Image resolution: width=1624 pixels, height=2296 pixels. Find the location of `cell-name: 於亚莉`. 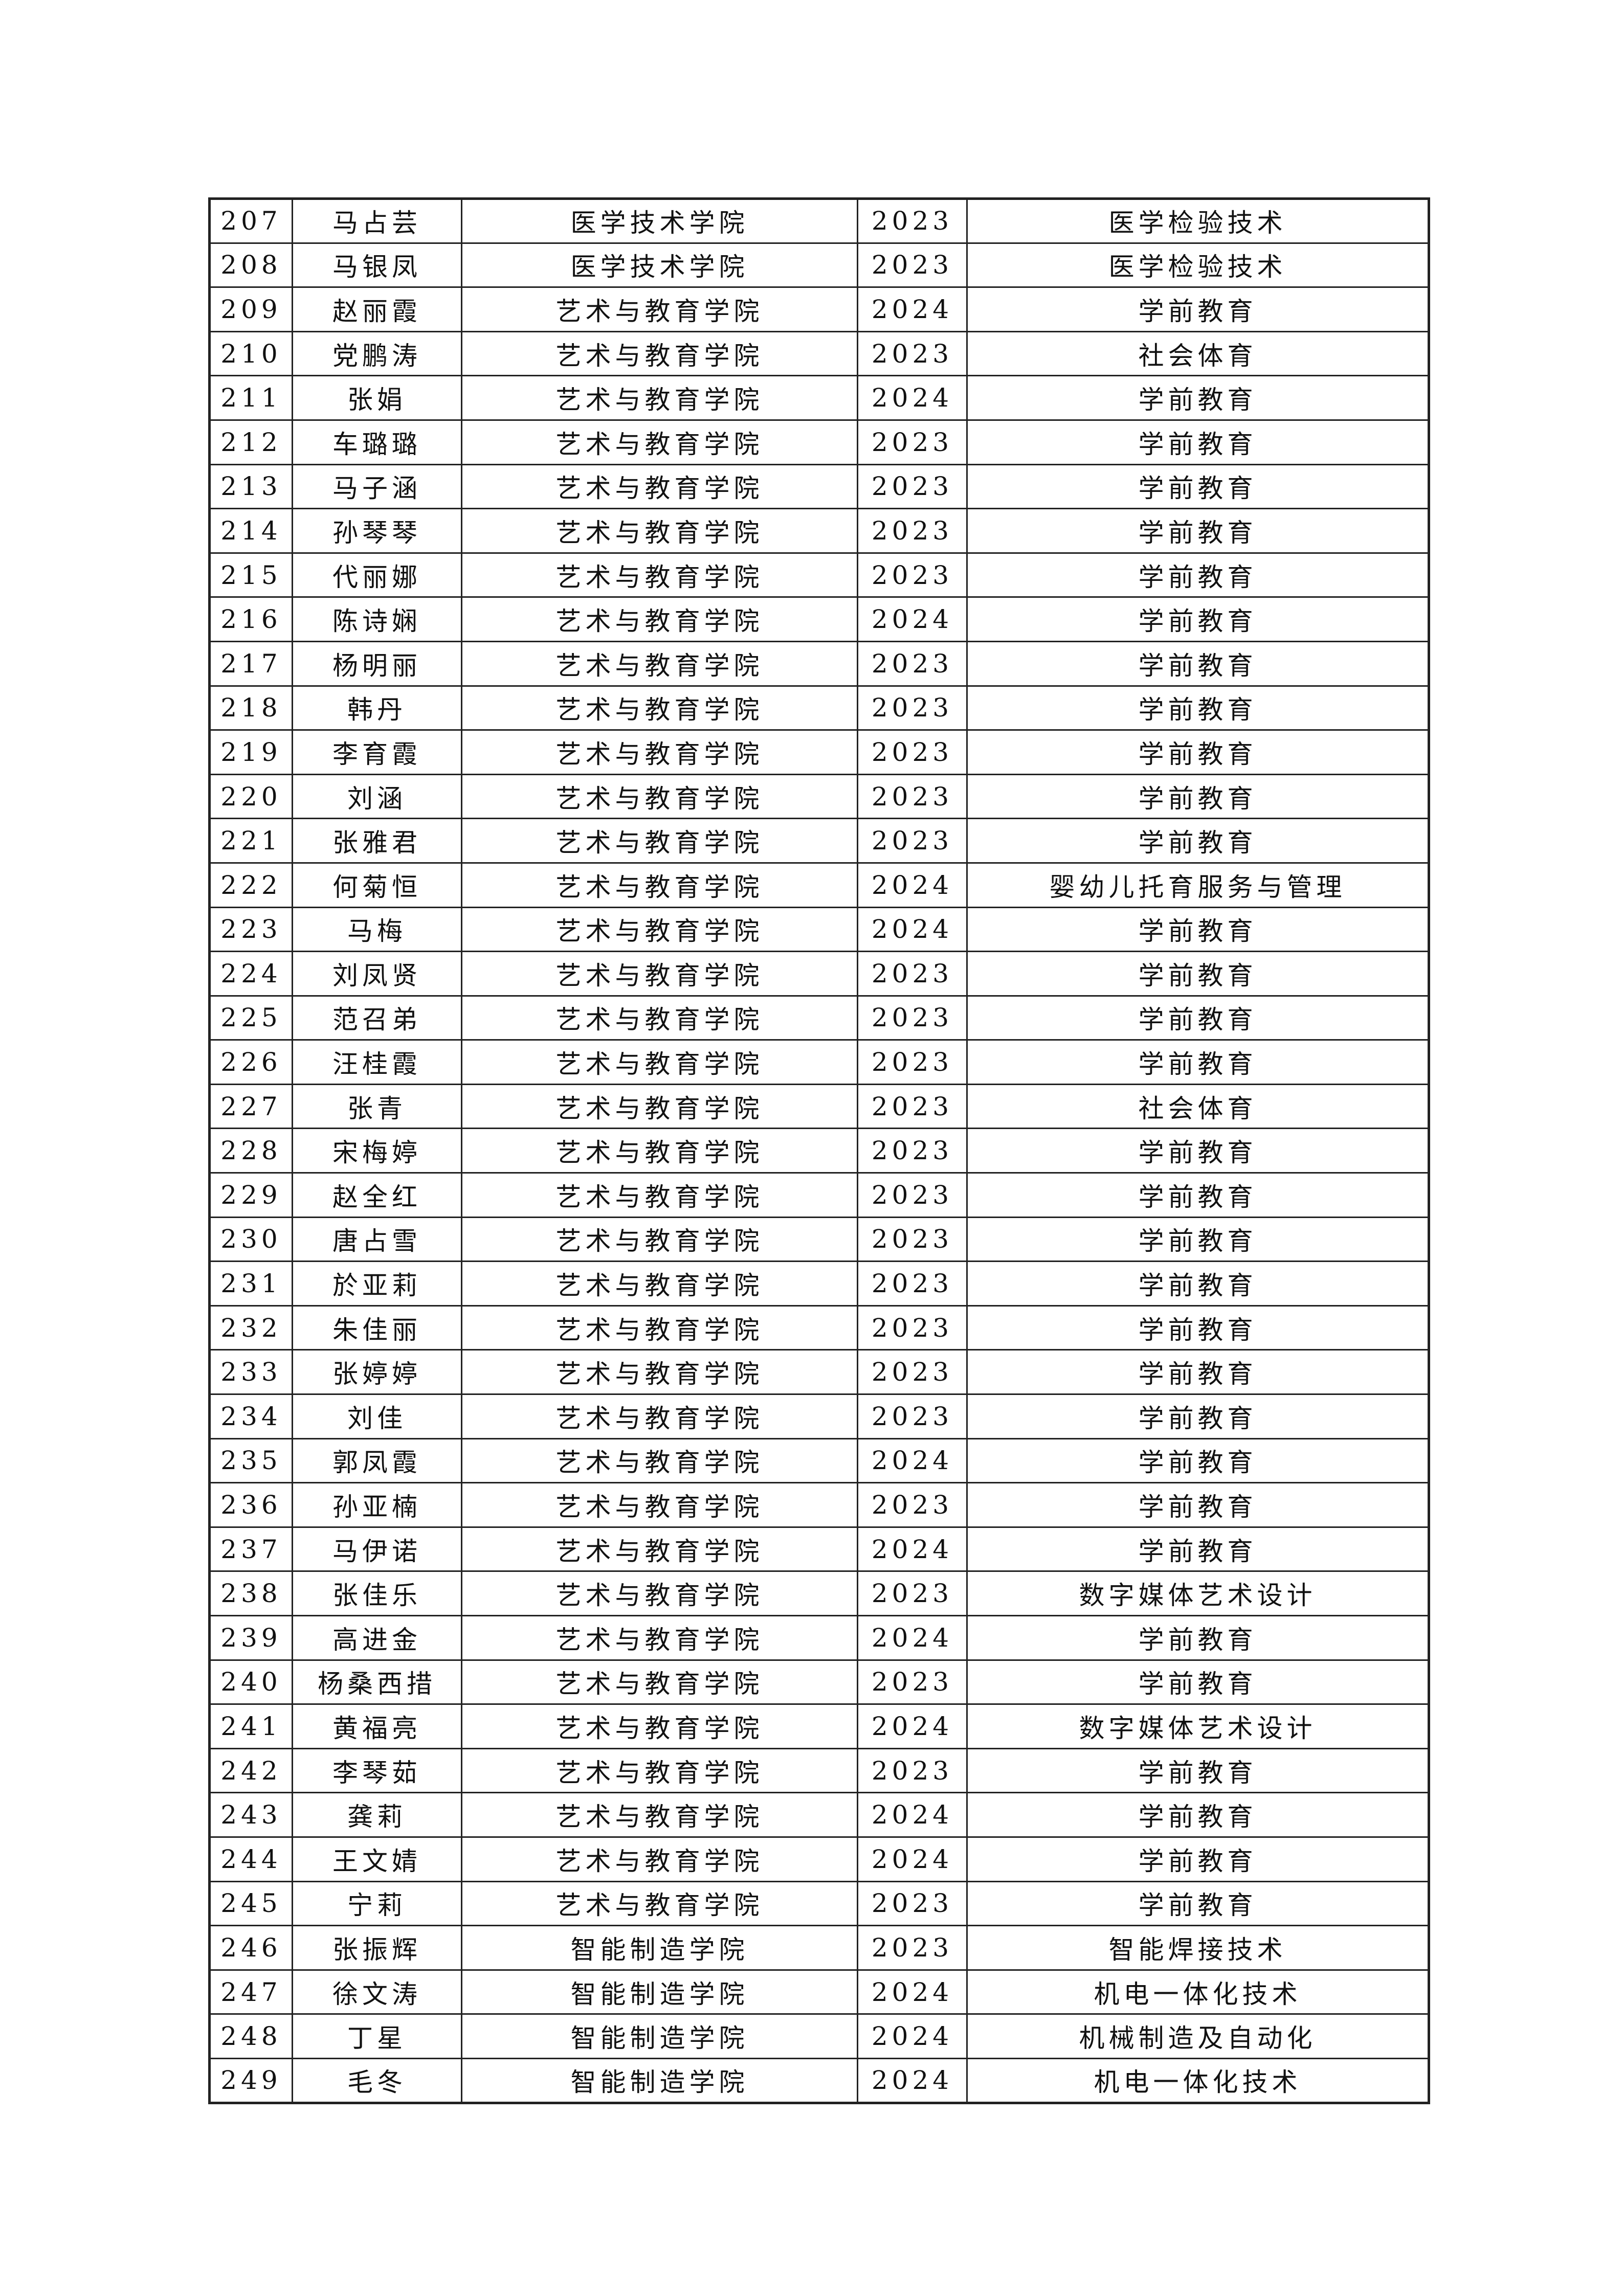

cell-name: 於亚莉 is located at coordinates (377, 1284).